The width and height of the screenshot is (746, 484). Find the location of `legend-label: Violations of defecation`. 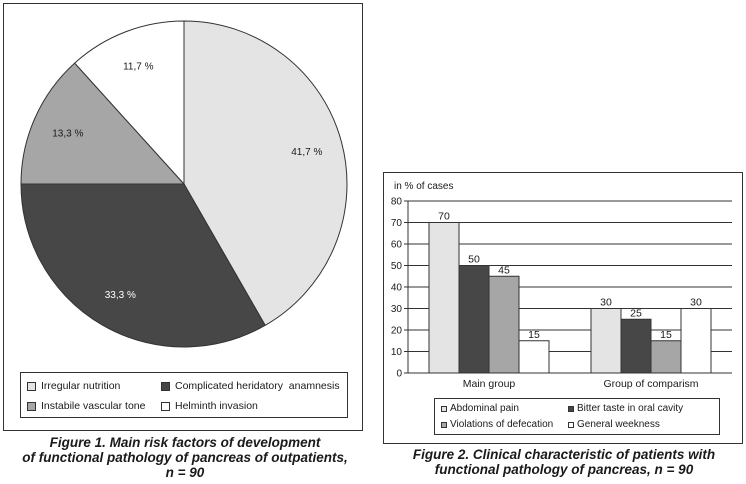

legend-label: Violations of defecation is located at coordinates (502, 424).